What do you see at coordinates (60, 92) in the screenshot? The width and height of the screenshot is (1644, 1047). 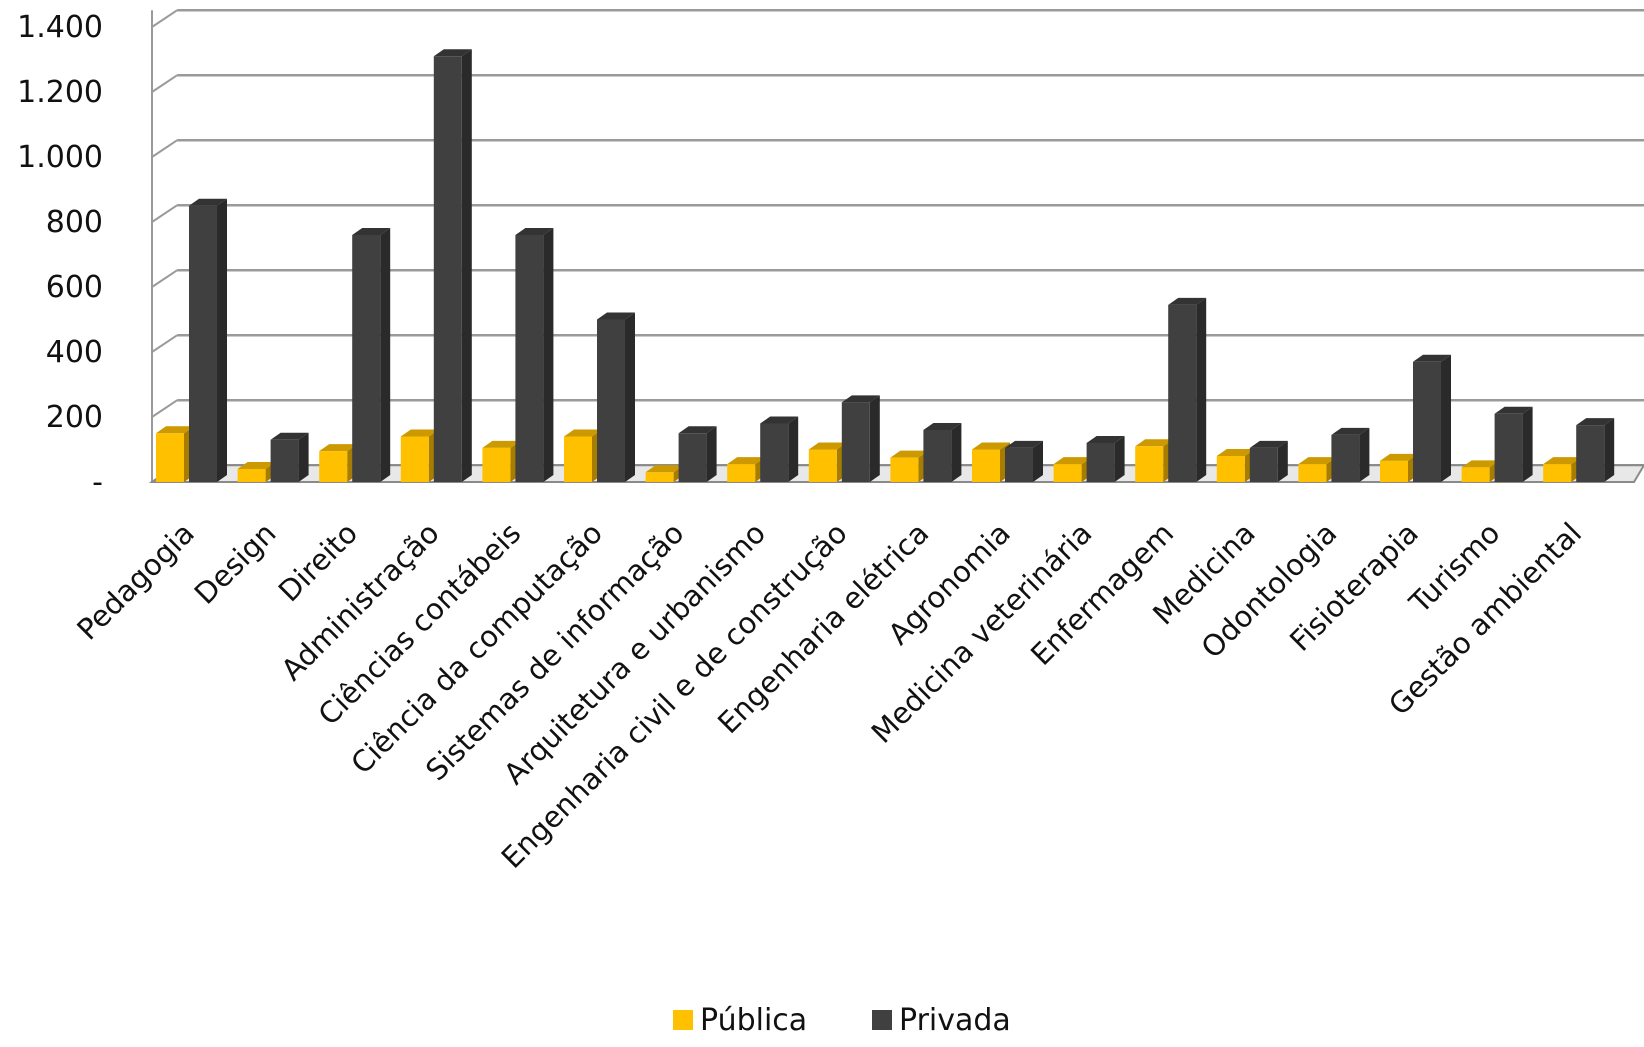 I see `y-tick-label: 1.200` at bounding box center [60, 92].